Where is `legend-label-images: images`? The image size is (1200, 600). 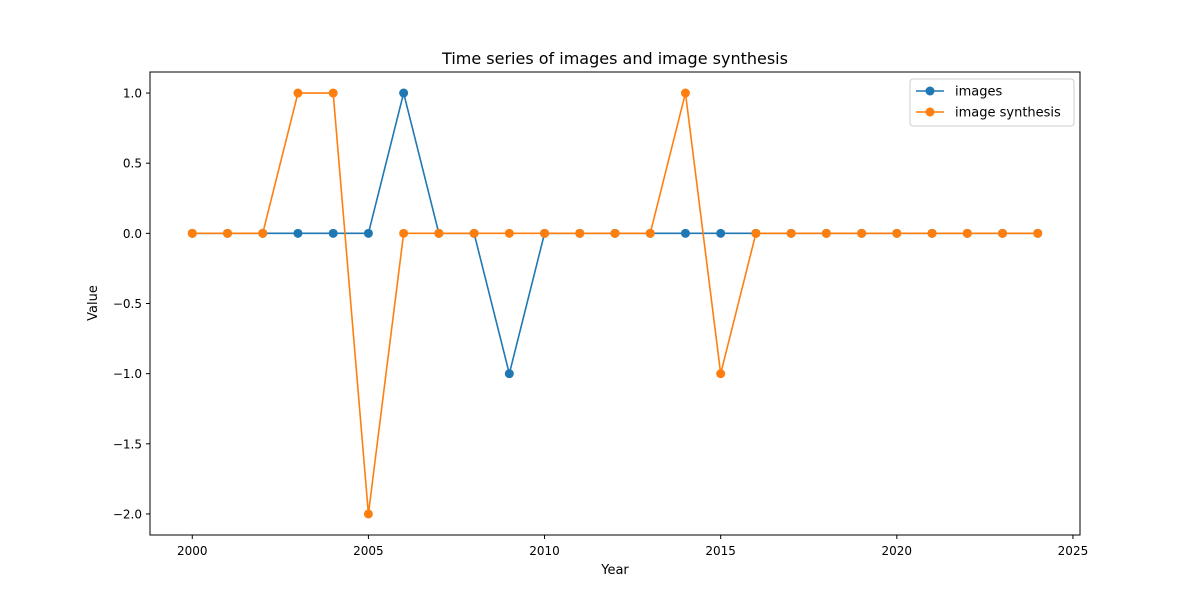 legend-label-images: images is located at coordinates (978, 92).